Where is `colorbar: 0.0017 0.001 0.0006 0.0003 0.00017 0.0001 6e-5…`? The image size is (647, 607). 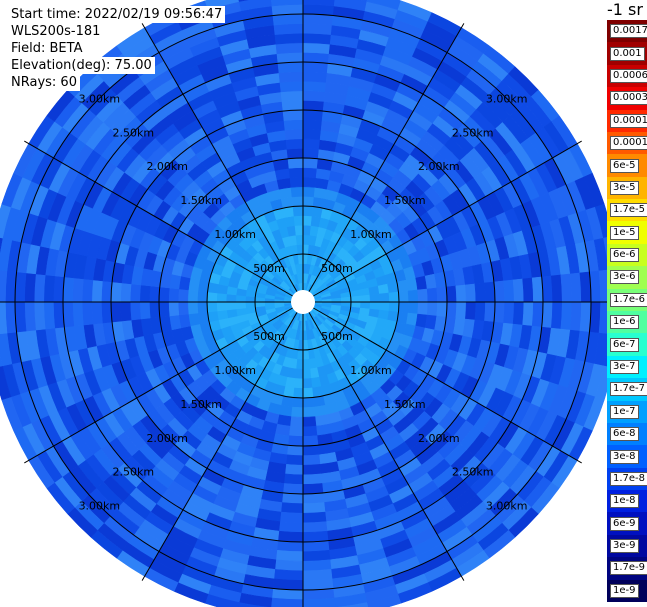
colorbar: 0.0017 0.001 0.0006 0.0003 0.00017 0.0001 6e-5… is located at coordinates (627, 311).